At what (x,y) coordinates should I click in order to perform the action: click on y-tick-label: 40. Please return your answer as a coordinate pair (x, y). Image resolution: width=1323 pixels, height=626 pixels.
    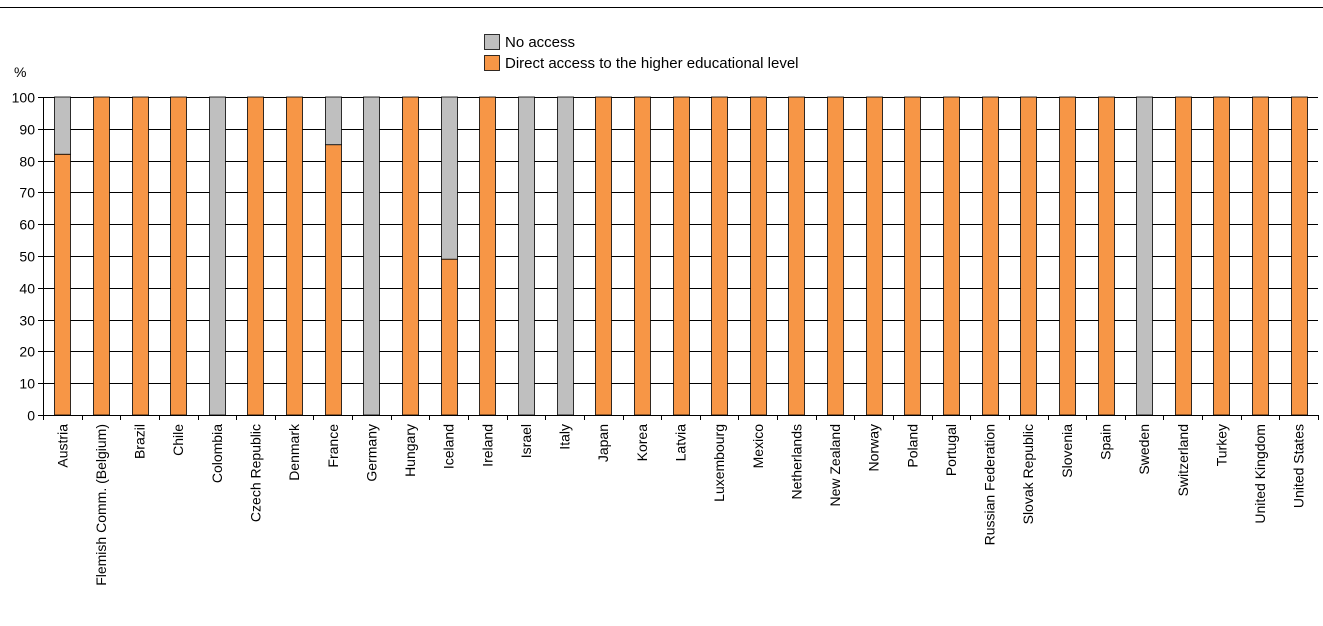
    Looking at the image, I should click on (27, 289).